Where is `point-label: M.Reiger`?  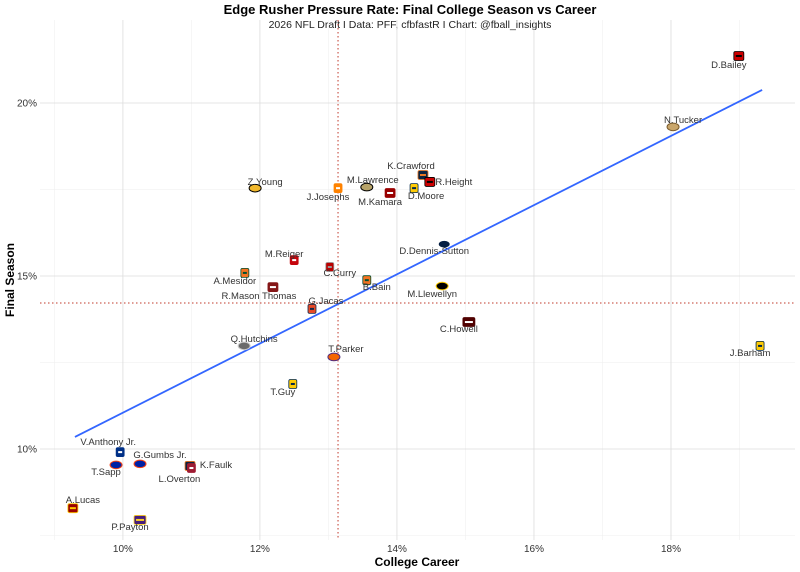 point-label: M.Reiger is located at coordinates (284, 254).